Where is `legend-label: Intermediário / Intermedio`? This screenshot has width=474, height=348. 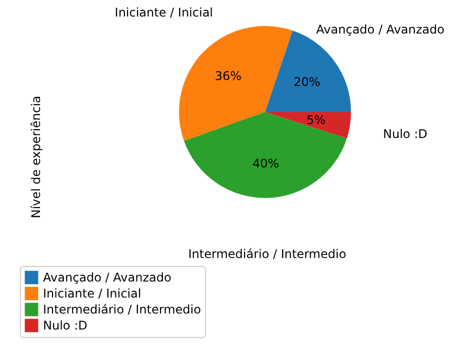 legend-label: Intermediário / Intermedio is located at coordinates (122, 309).